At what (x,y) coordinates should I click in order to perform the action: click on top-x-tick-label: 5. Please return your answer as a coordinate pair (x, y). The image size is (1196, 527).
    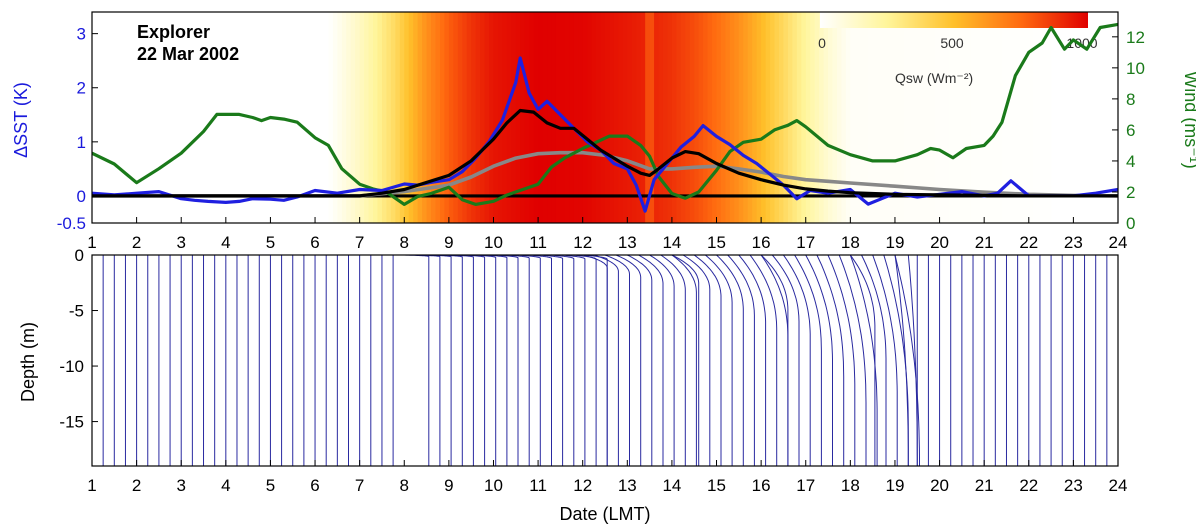
    Looking at the image, I should click on (270, 242).